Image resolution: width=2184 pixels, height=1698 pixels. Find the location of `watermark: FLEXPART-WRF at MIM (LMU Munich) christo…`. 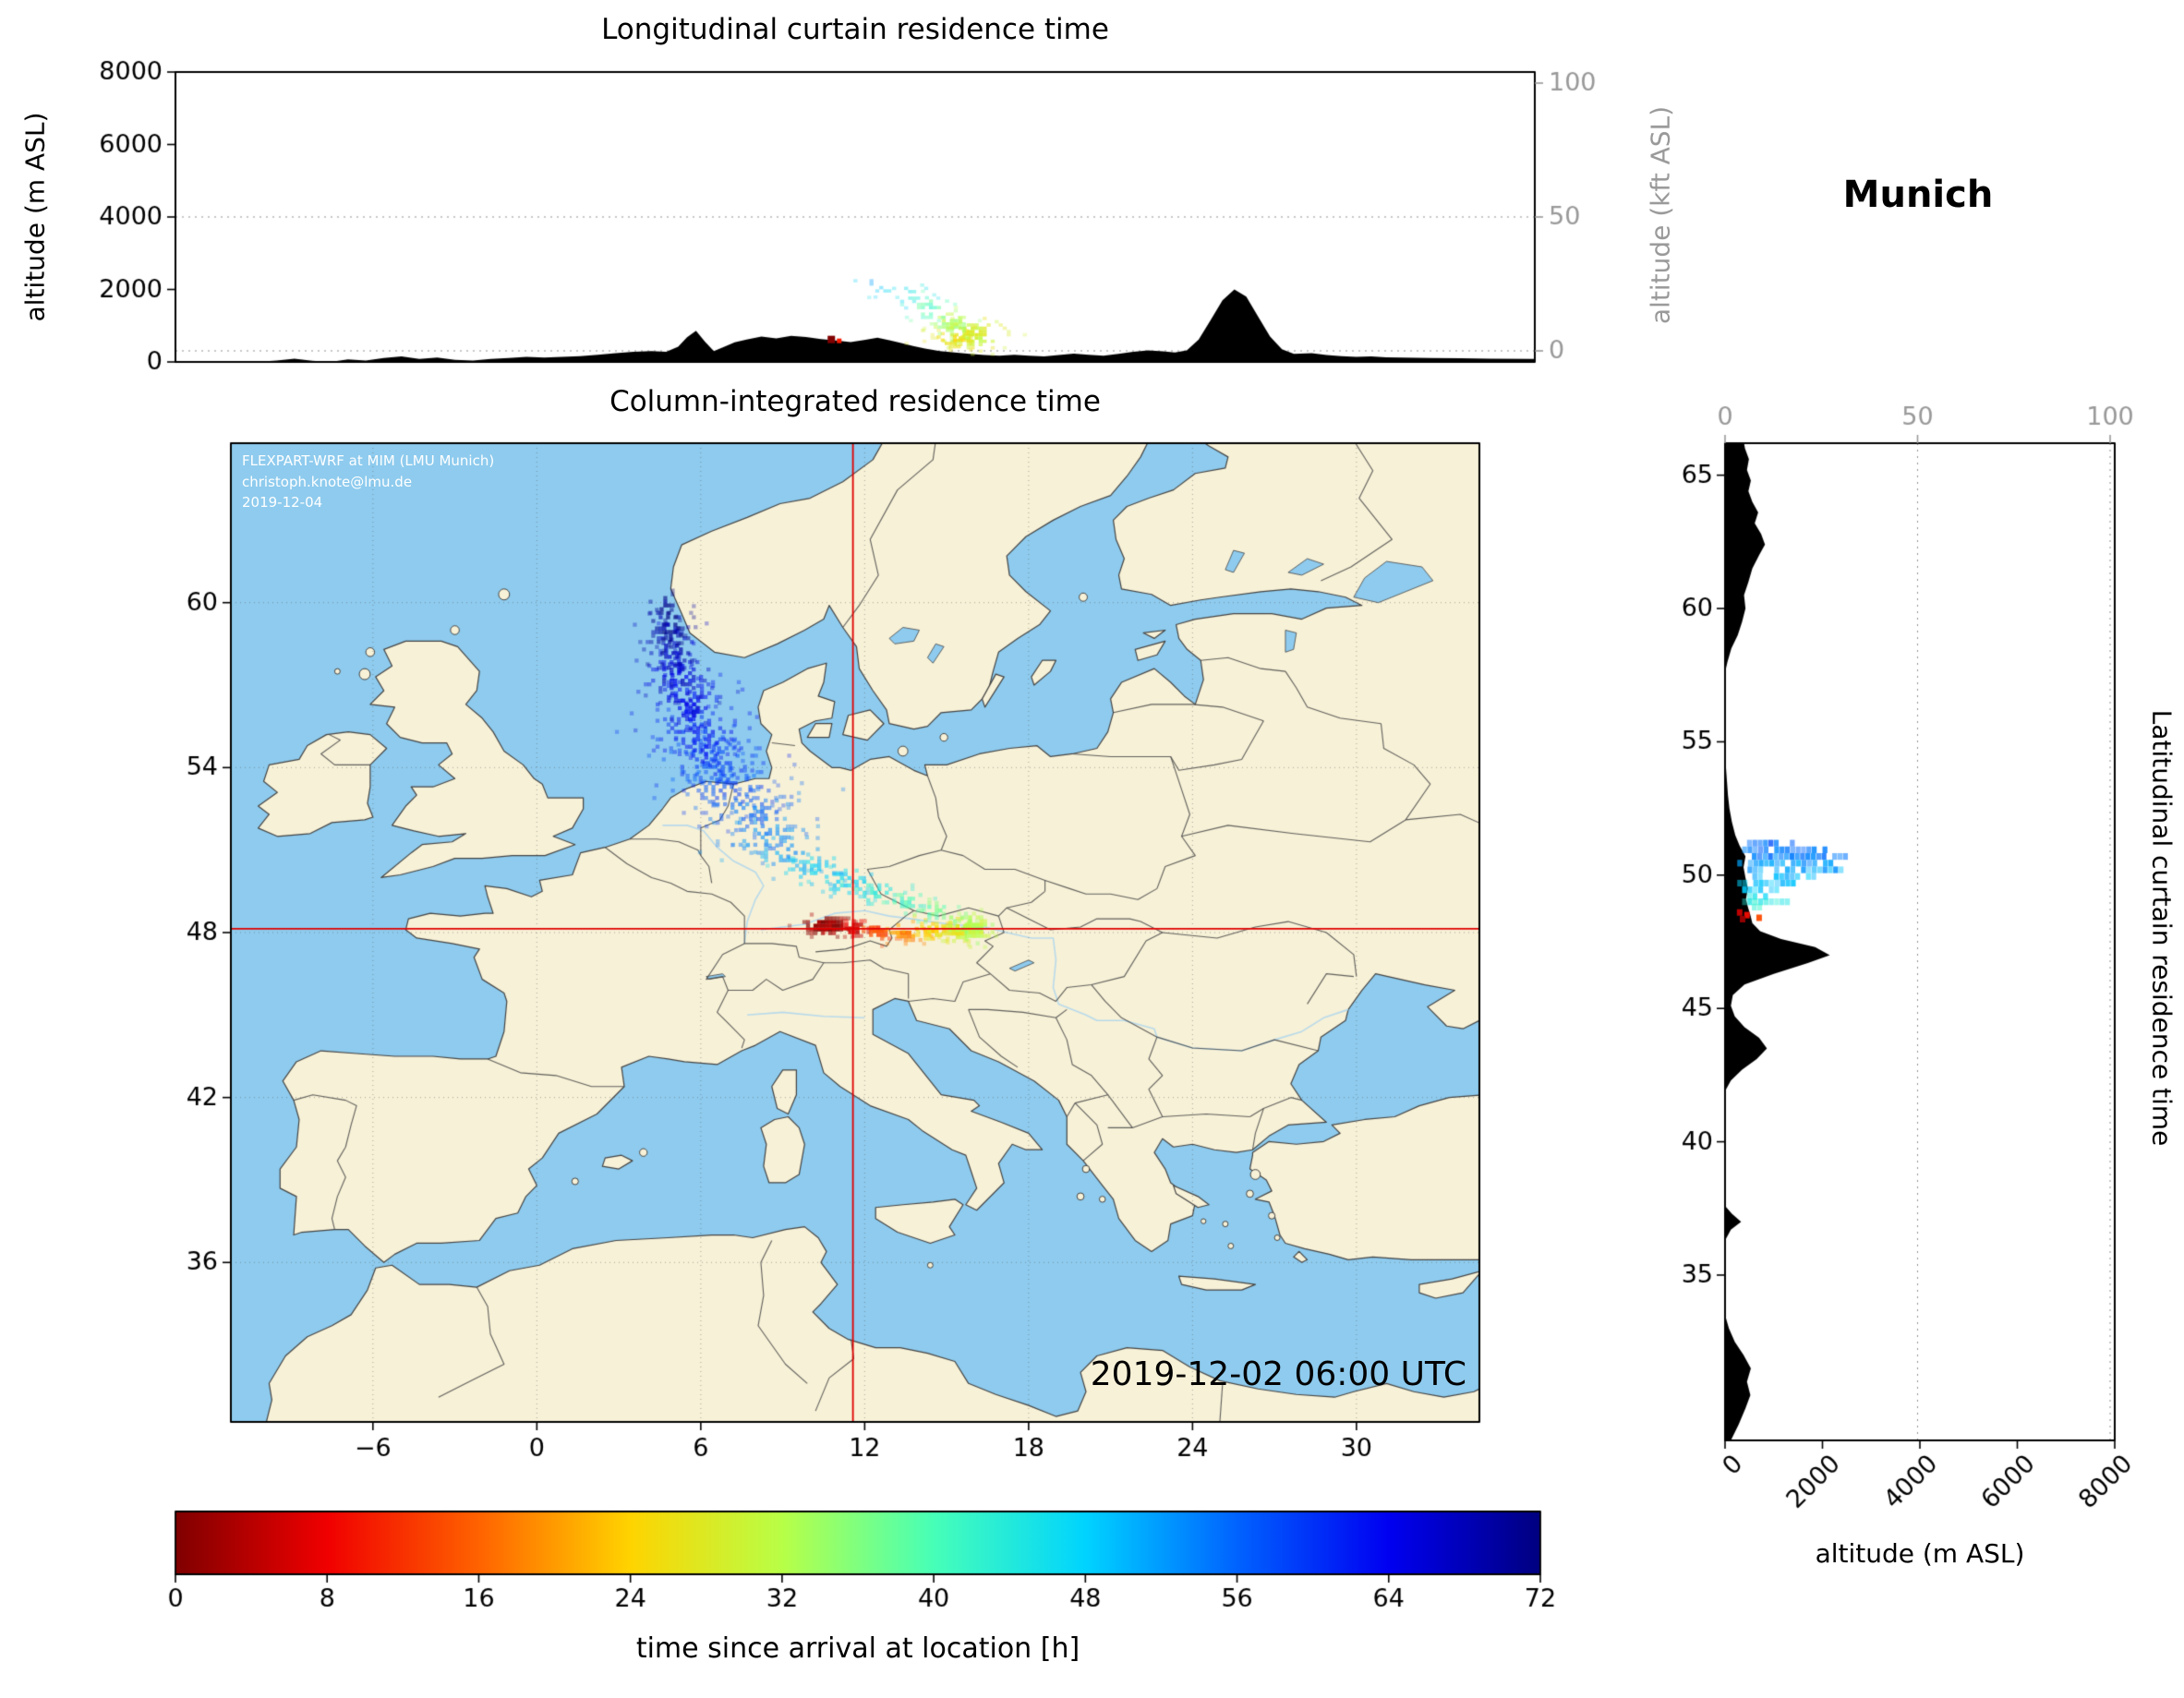

watermark: FLEXPART-WRF at MIM (LMU Munich) christo… is located at coordinates (368, 482).